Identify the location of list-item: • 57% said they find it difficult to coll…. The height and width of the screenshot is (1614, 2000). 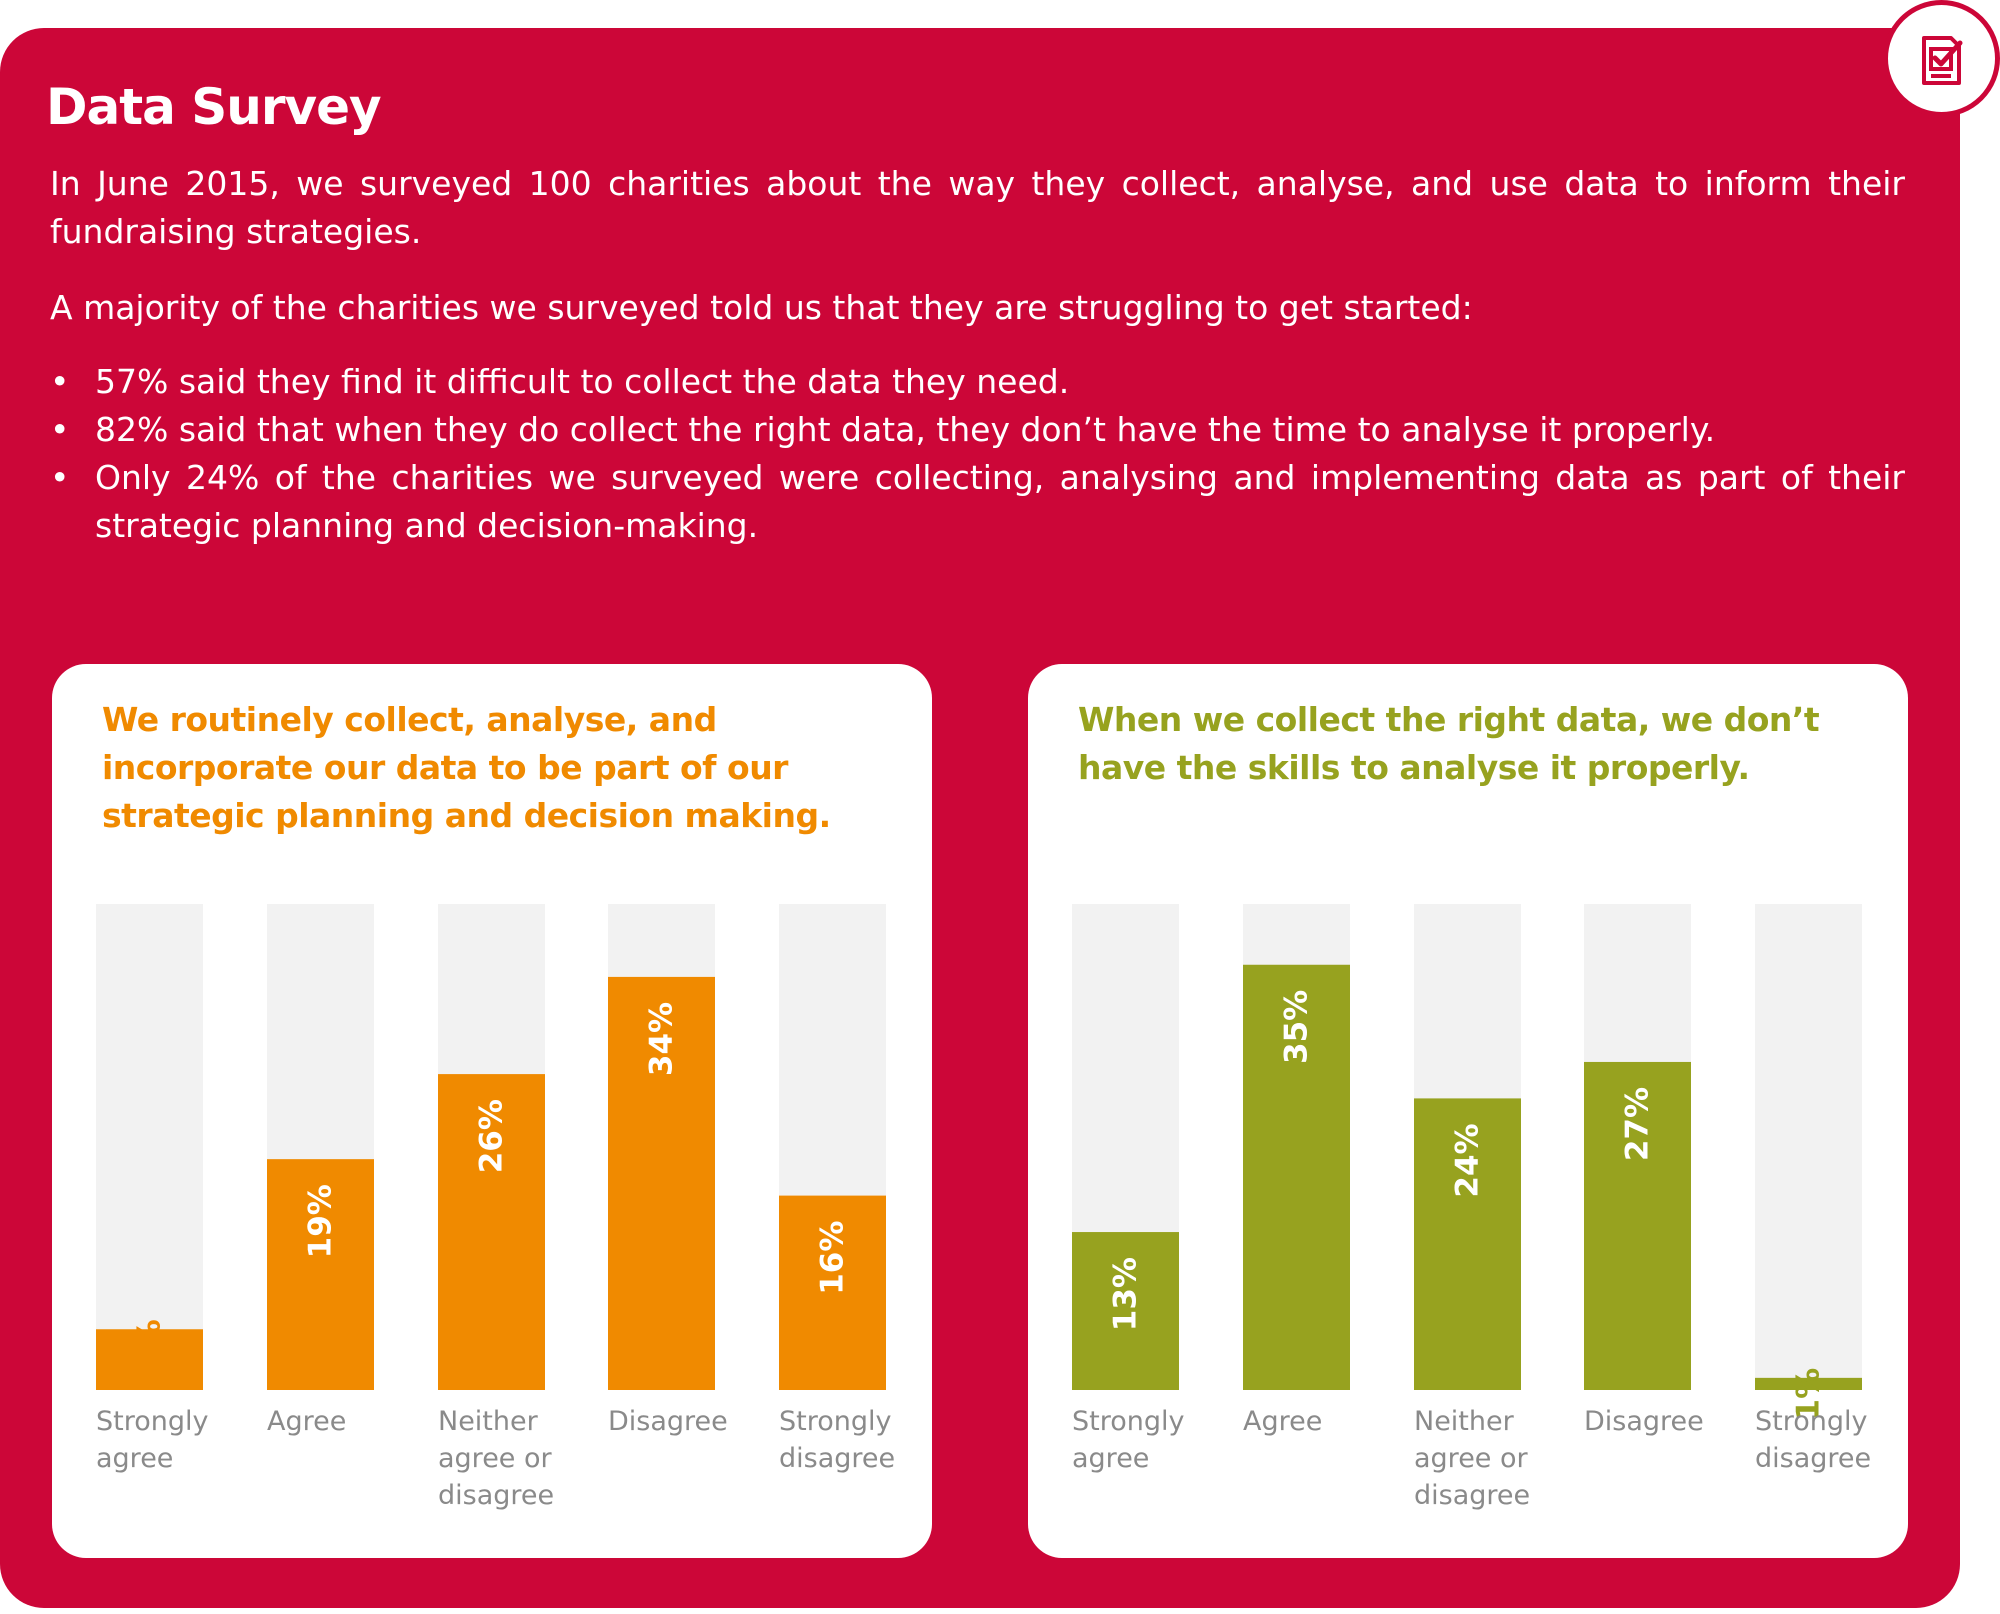
(977, 382).